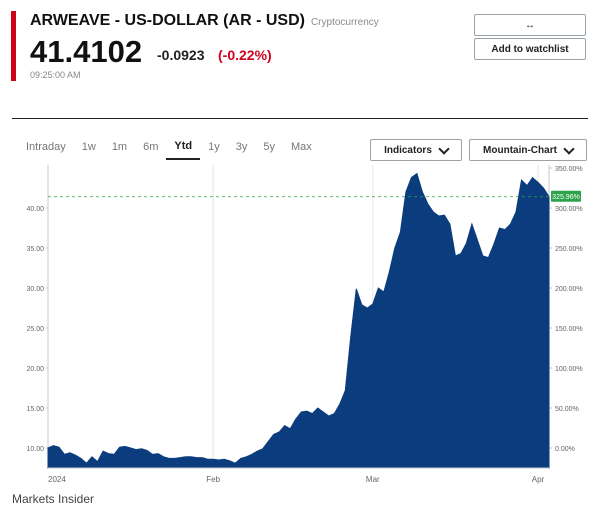 The width and height of the screenshot is (600, 520). I want to click on chart-type-label: Mountain-Chart, so click(520, 150).